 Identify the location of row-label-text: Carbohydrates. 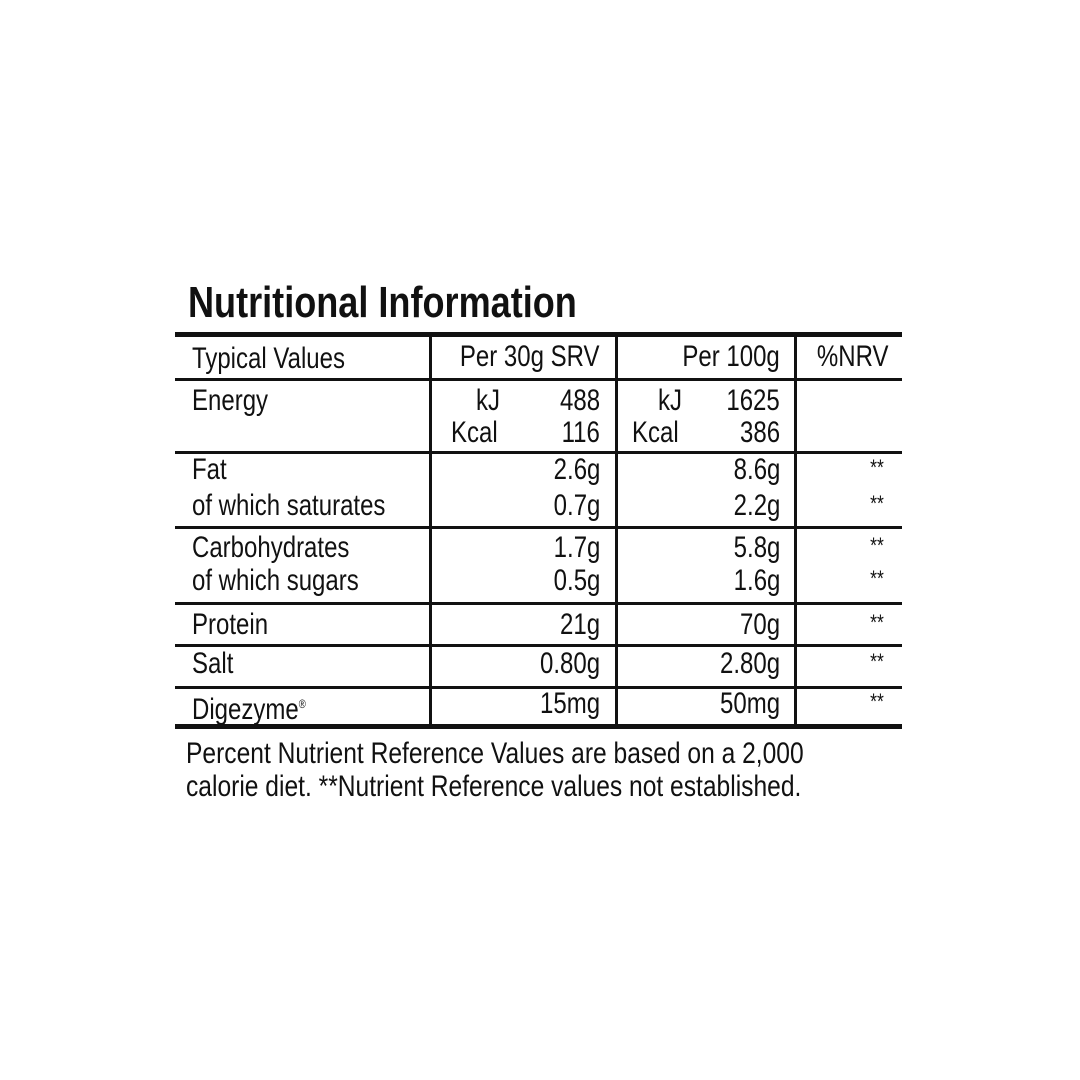
(271, 547).